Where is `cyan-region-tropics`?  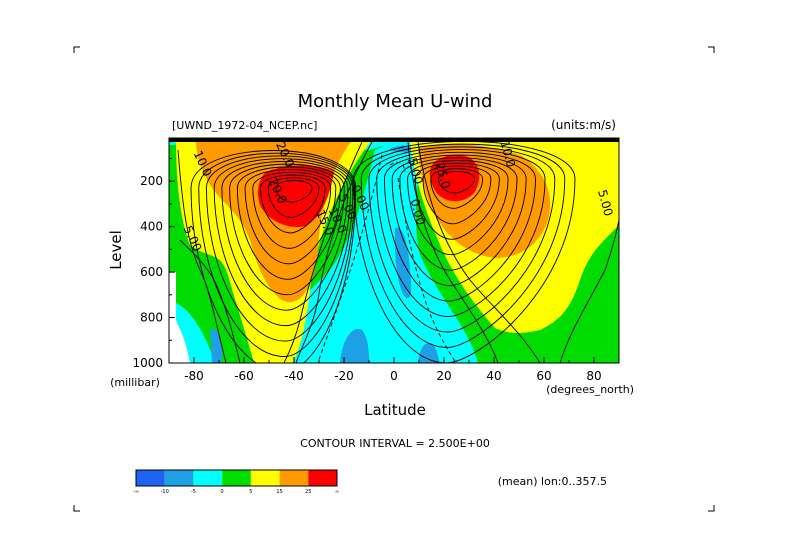 cyan-region-tropics is located at coordinates (368, 253).